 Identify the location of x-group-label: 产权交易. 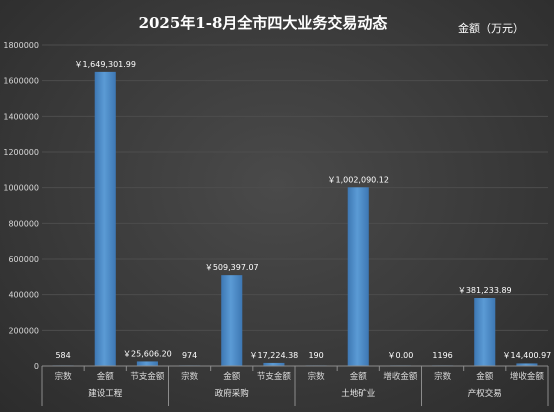
(485, 393).